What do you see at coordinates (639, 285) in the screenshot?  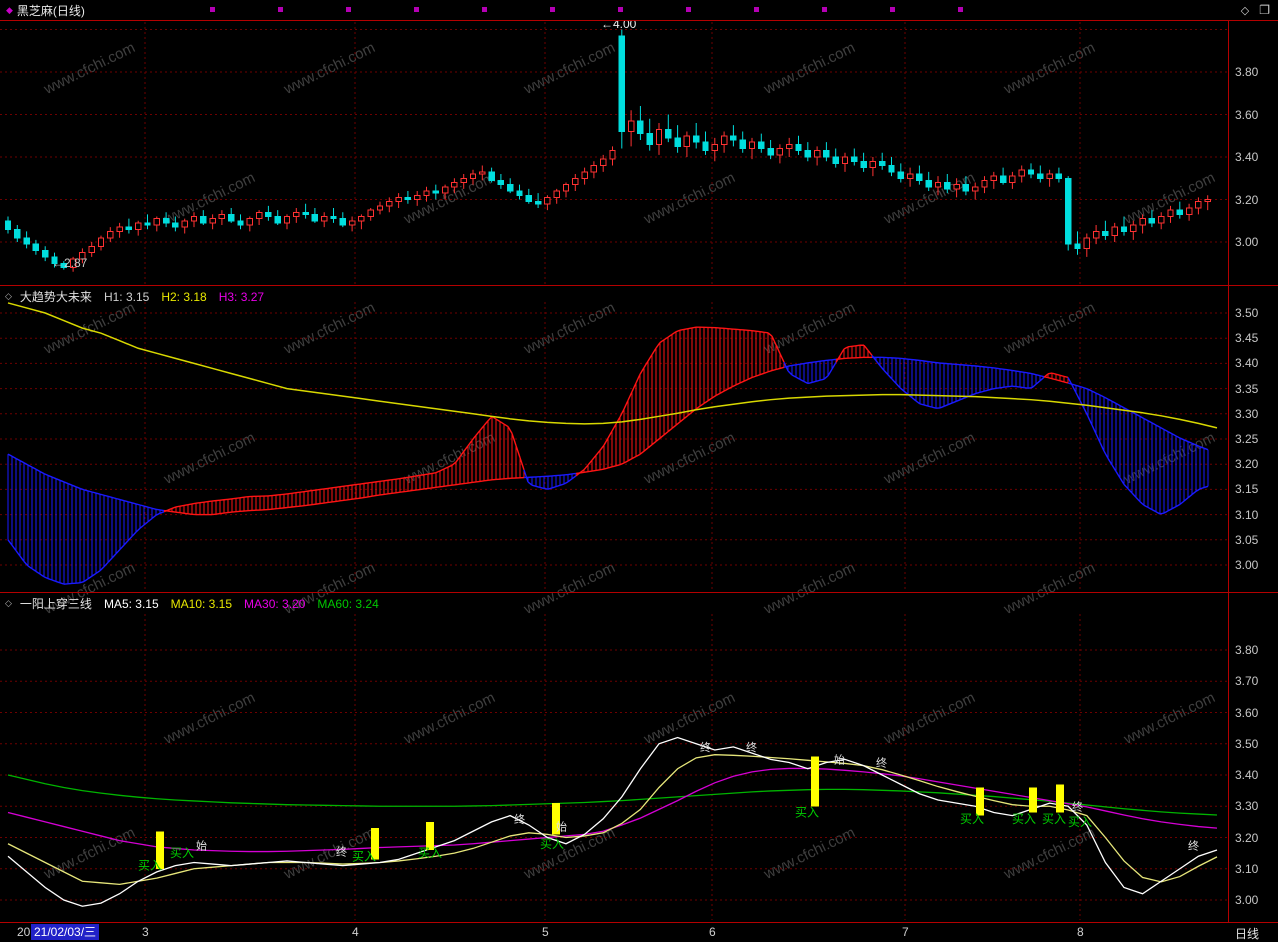 I see `panel2-top-border` at bounding box center [639, 285].